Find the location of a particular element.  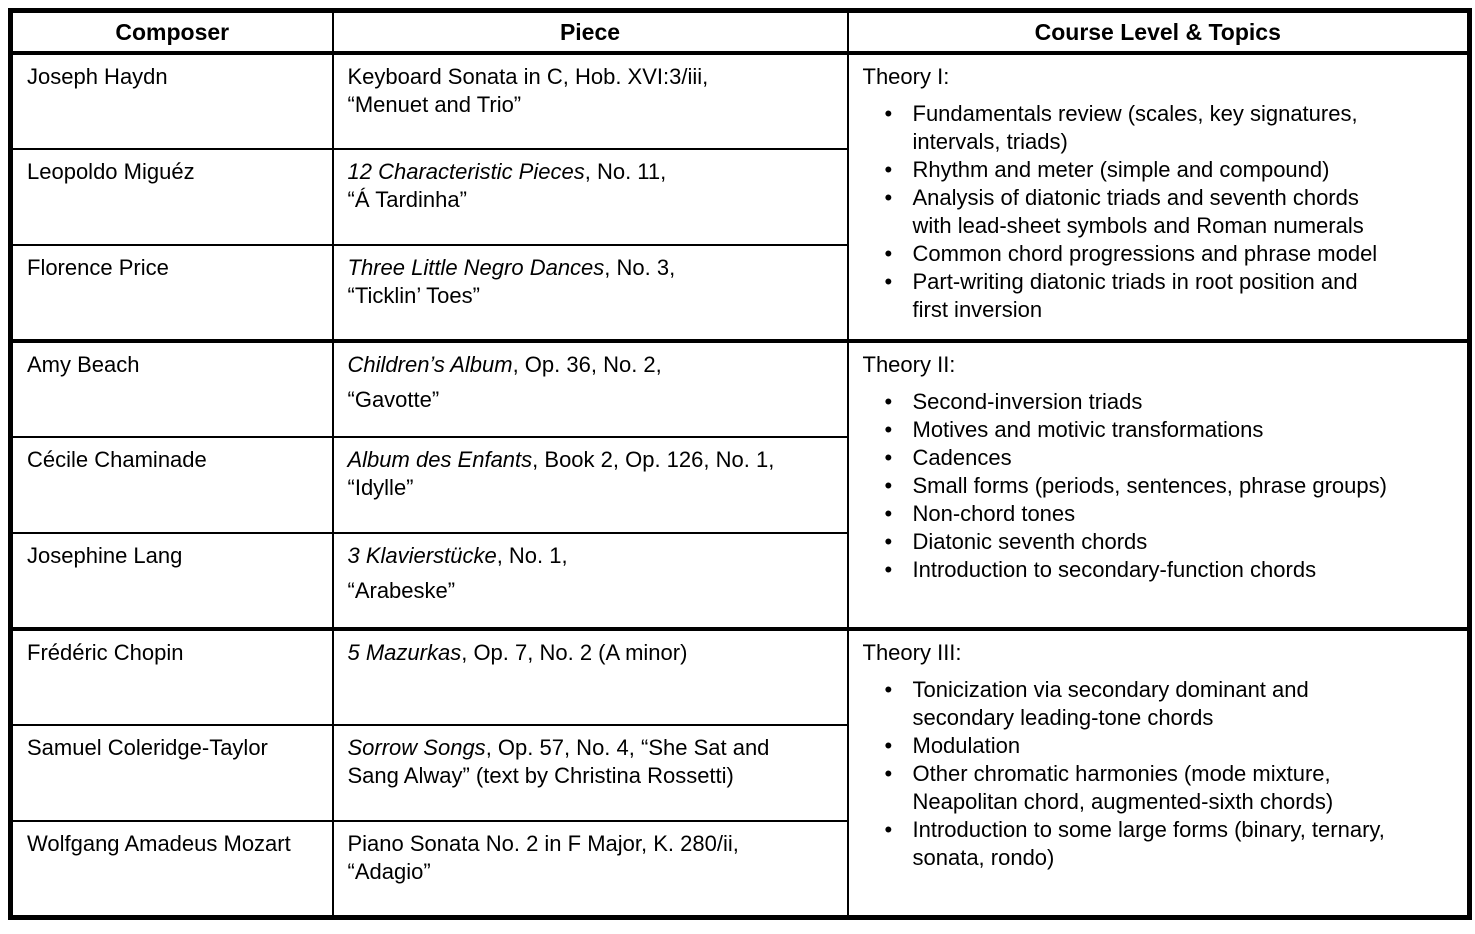

column-header-course-topics: Course Level & Topics is located at coordinates (1158, 32).